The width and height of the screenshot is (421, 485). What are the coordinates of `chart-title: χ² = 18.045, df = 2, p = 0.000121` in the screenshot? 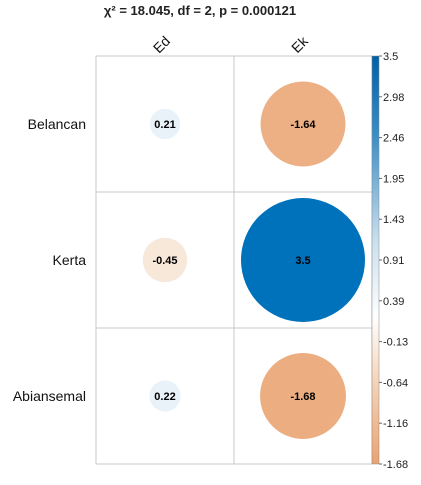 It's located at (200, 10).